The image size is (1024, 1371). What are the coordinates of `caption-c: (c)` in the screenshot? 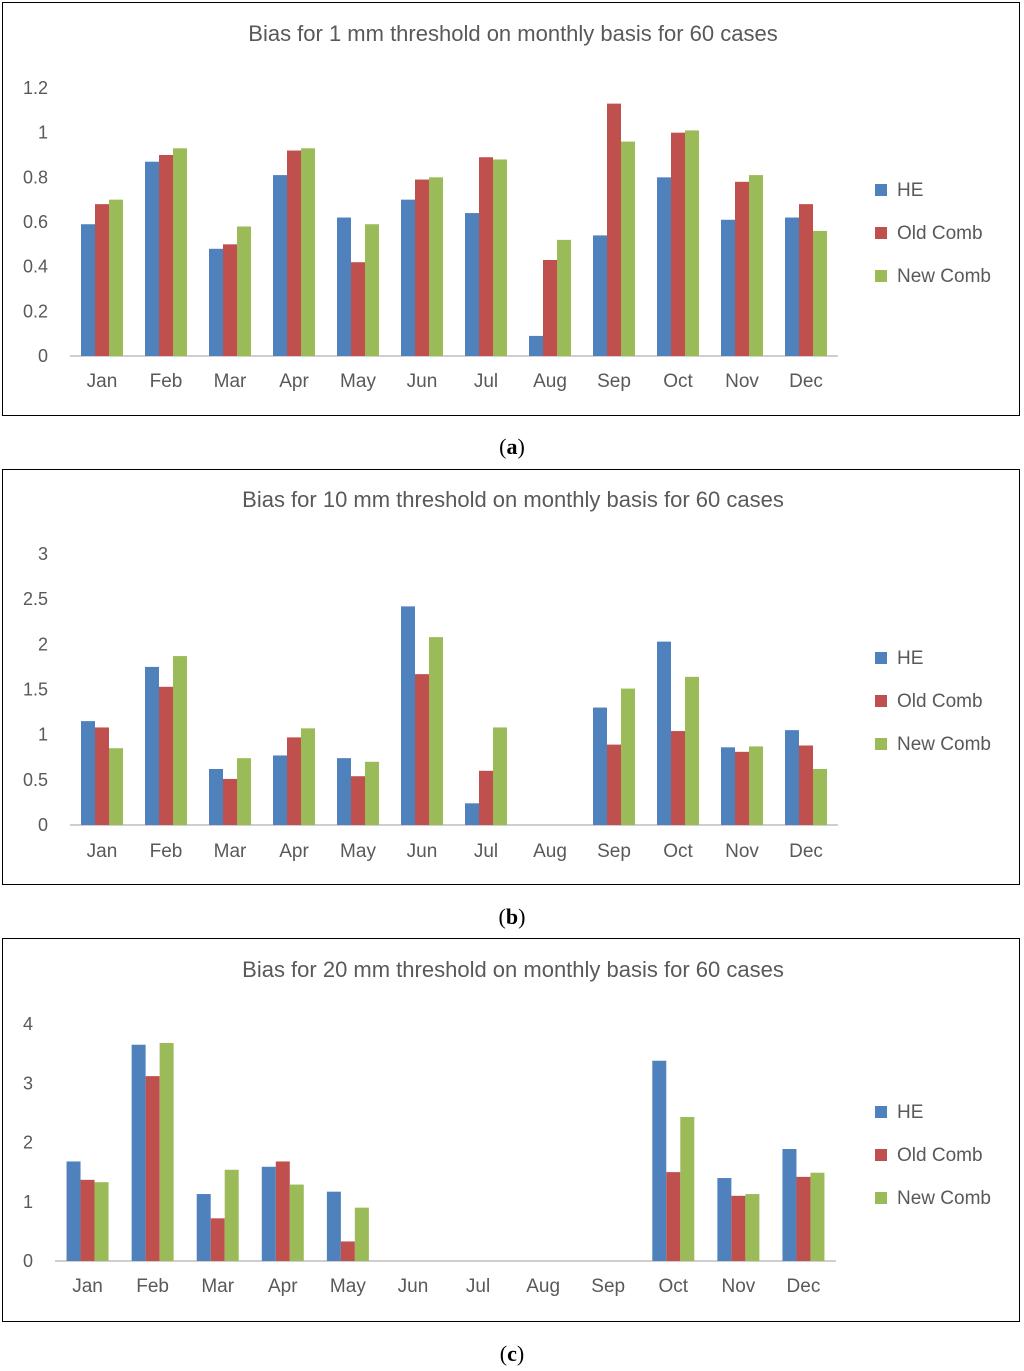 It's located at (512, 1353).